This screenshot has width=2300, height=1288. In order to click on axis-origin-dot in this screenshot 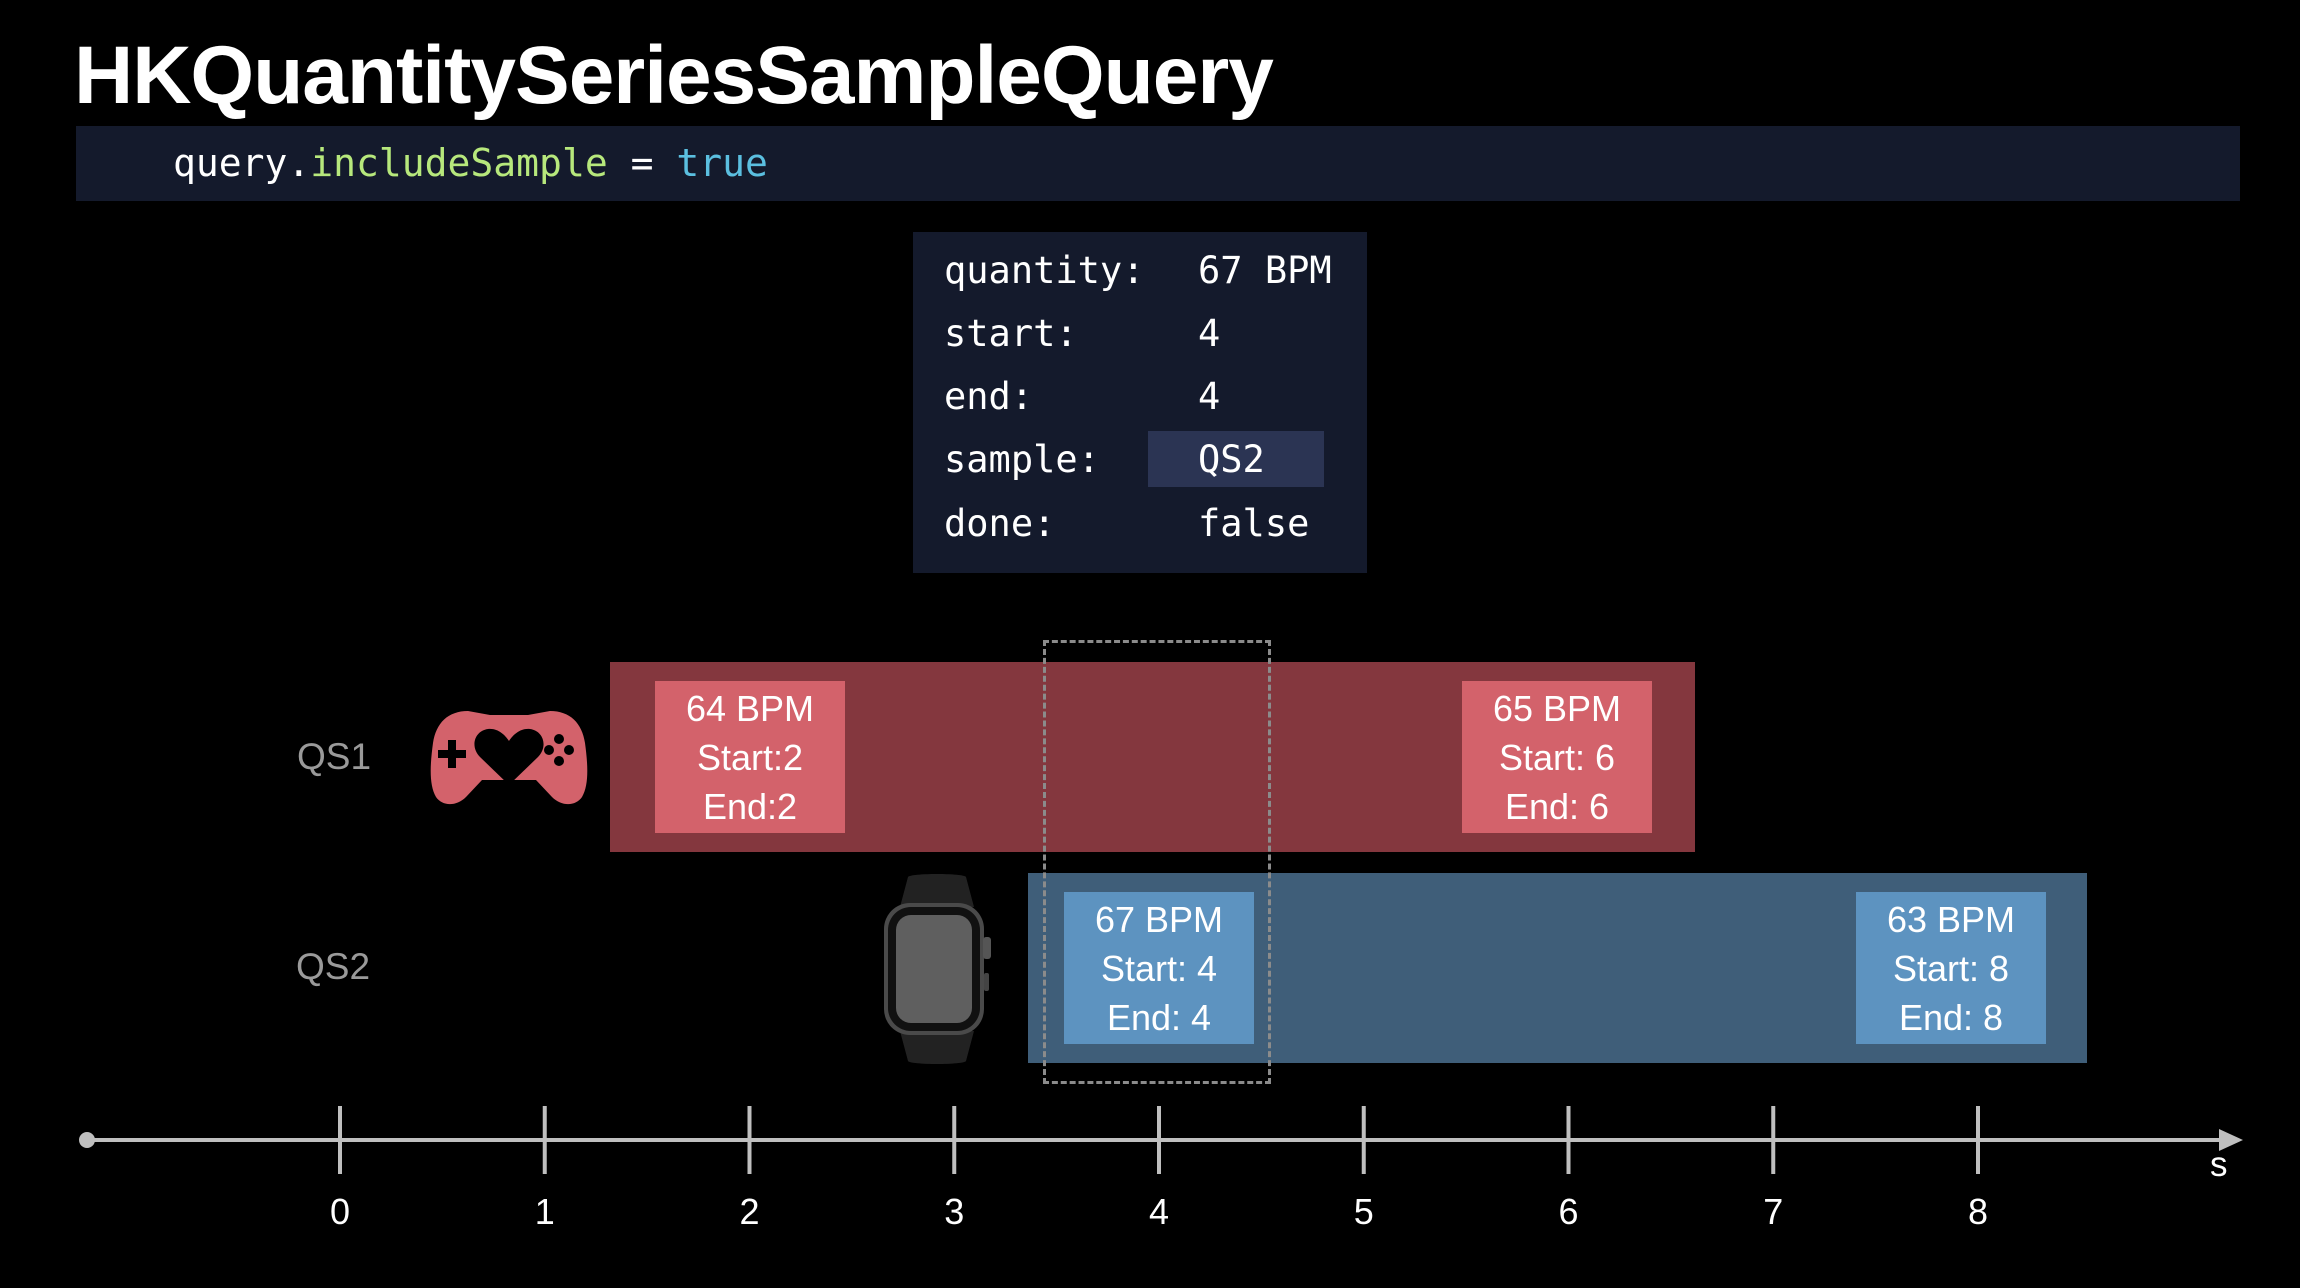, I will do `click(87, 1140)`.